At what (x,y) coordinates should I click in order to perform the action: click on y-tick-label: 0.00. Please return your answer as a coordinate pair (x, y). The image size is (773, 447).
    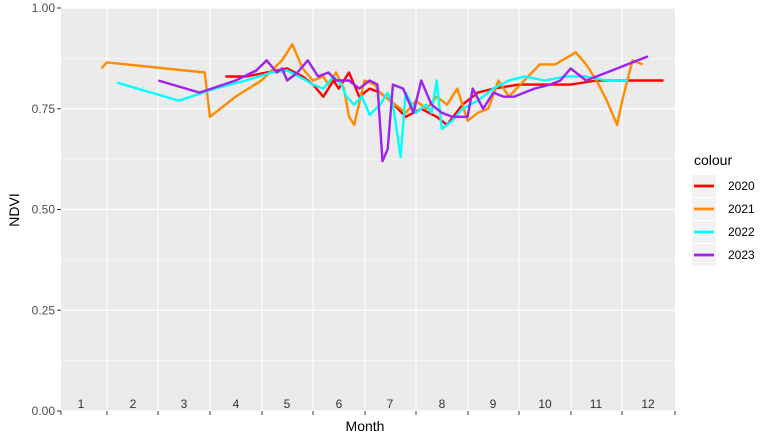
    Looking at the image, I should click on (44, 411).